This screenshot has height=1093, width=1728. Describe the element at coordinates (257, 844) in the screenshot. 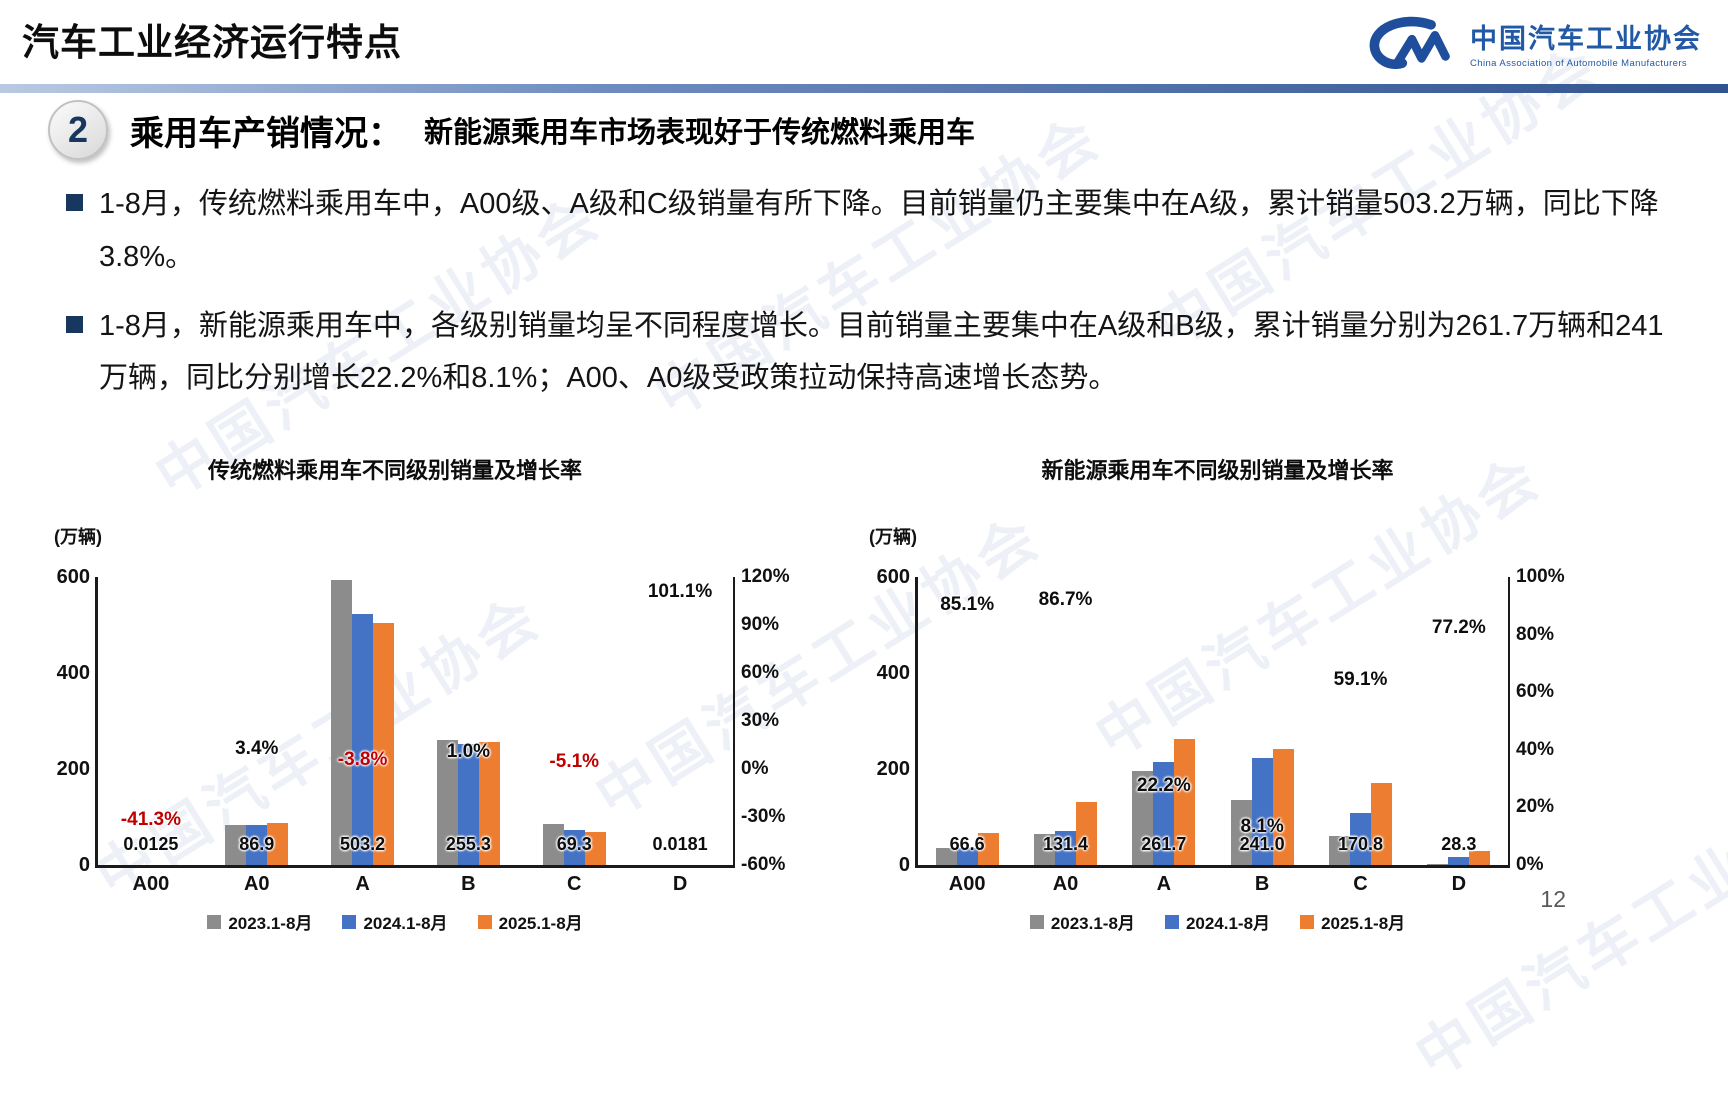

I see `value-label: 86.9` at that location.